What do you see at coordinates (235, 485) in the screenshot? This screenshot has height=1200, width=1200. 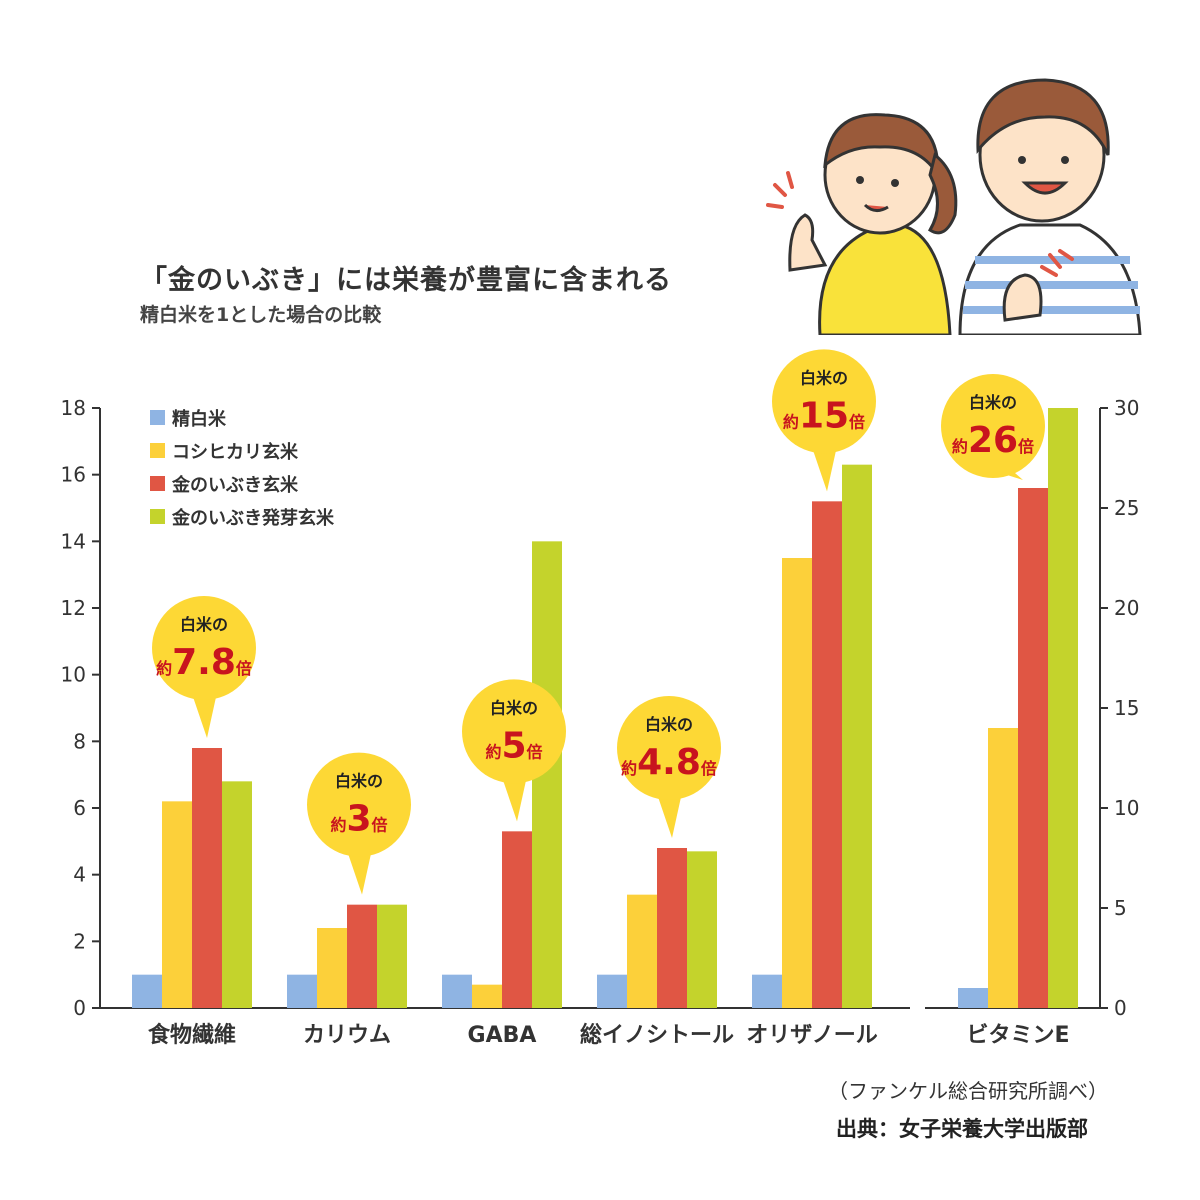 I see `legend-label: 金のいぶき玄米` at bounding box center [235, 485].